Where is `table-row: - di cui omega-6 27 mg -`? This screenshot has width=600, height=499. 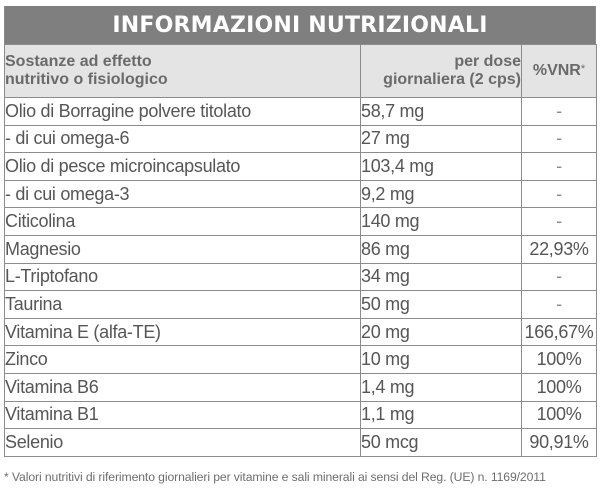 table-row: - di cui omega-6 27 mg - is located at coordinates (300, 139).